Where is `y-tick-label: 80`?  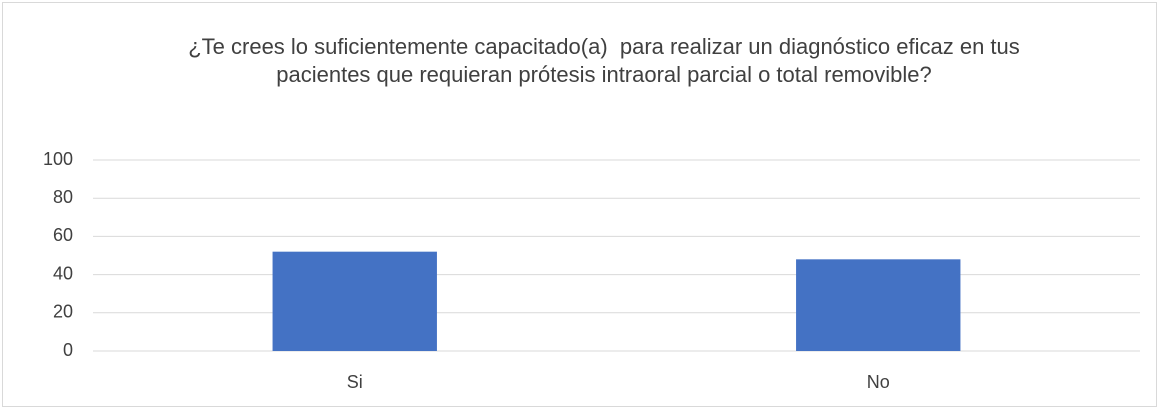
y-tick-label: 80 is located at coordinates (63, 197).